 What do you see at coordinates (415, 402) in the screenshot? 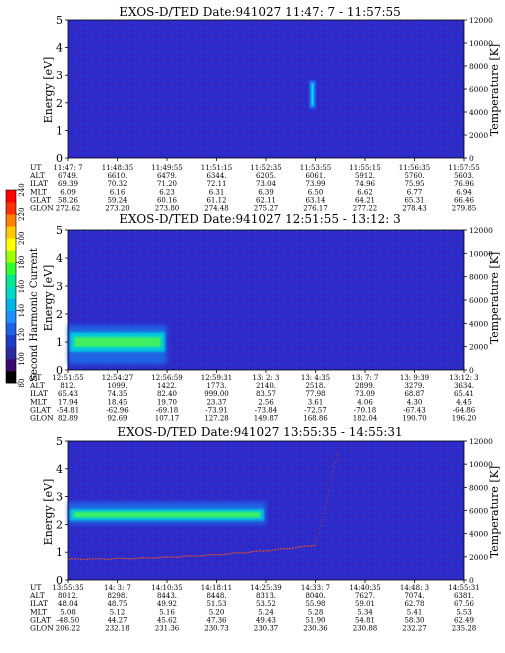
I see `table-cell: 4.30` at bounding box center [415, 402].